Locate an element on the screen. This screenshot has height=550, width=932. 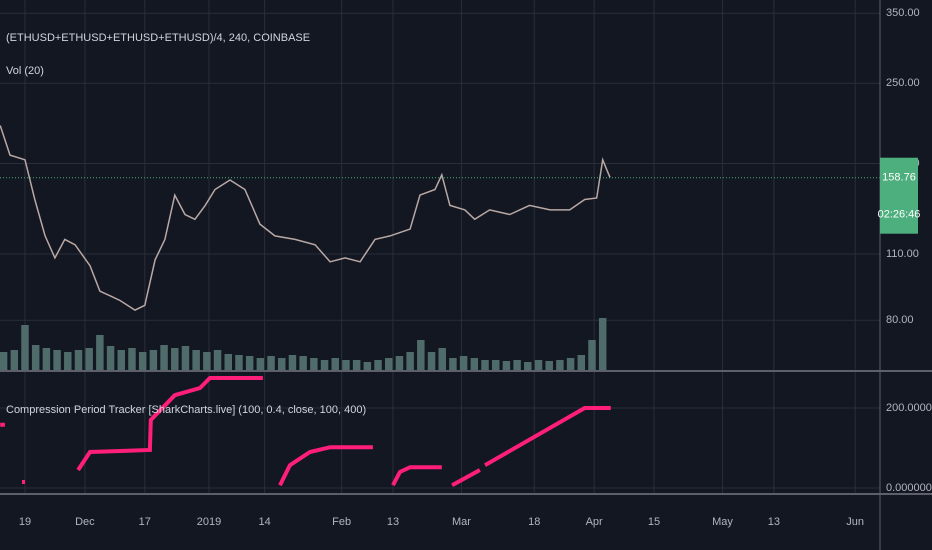
y-tick-label: 80.00 is located at coordinates (900, 320).